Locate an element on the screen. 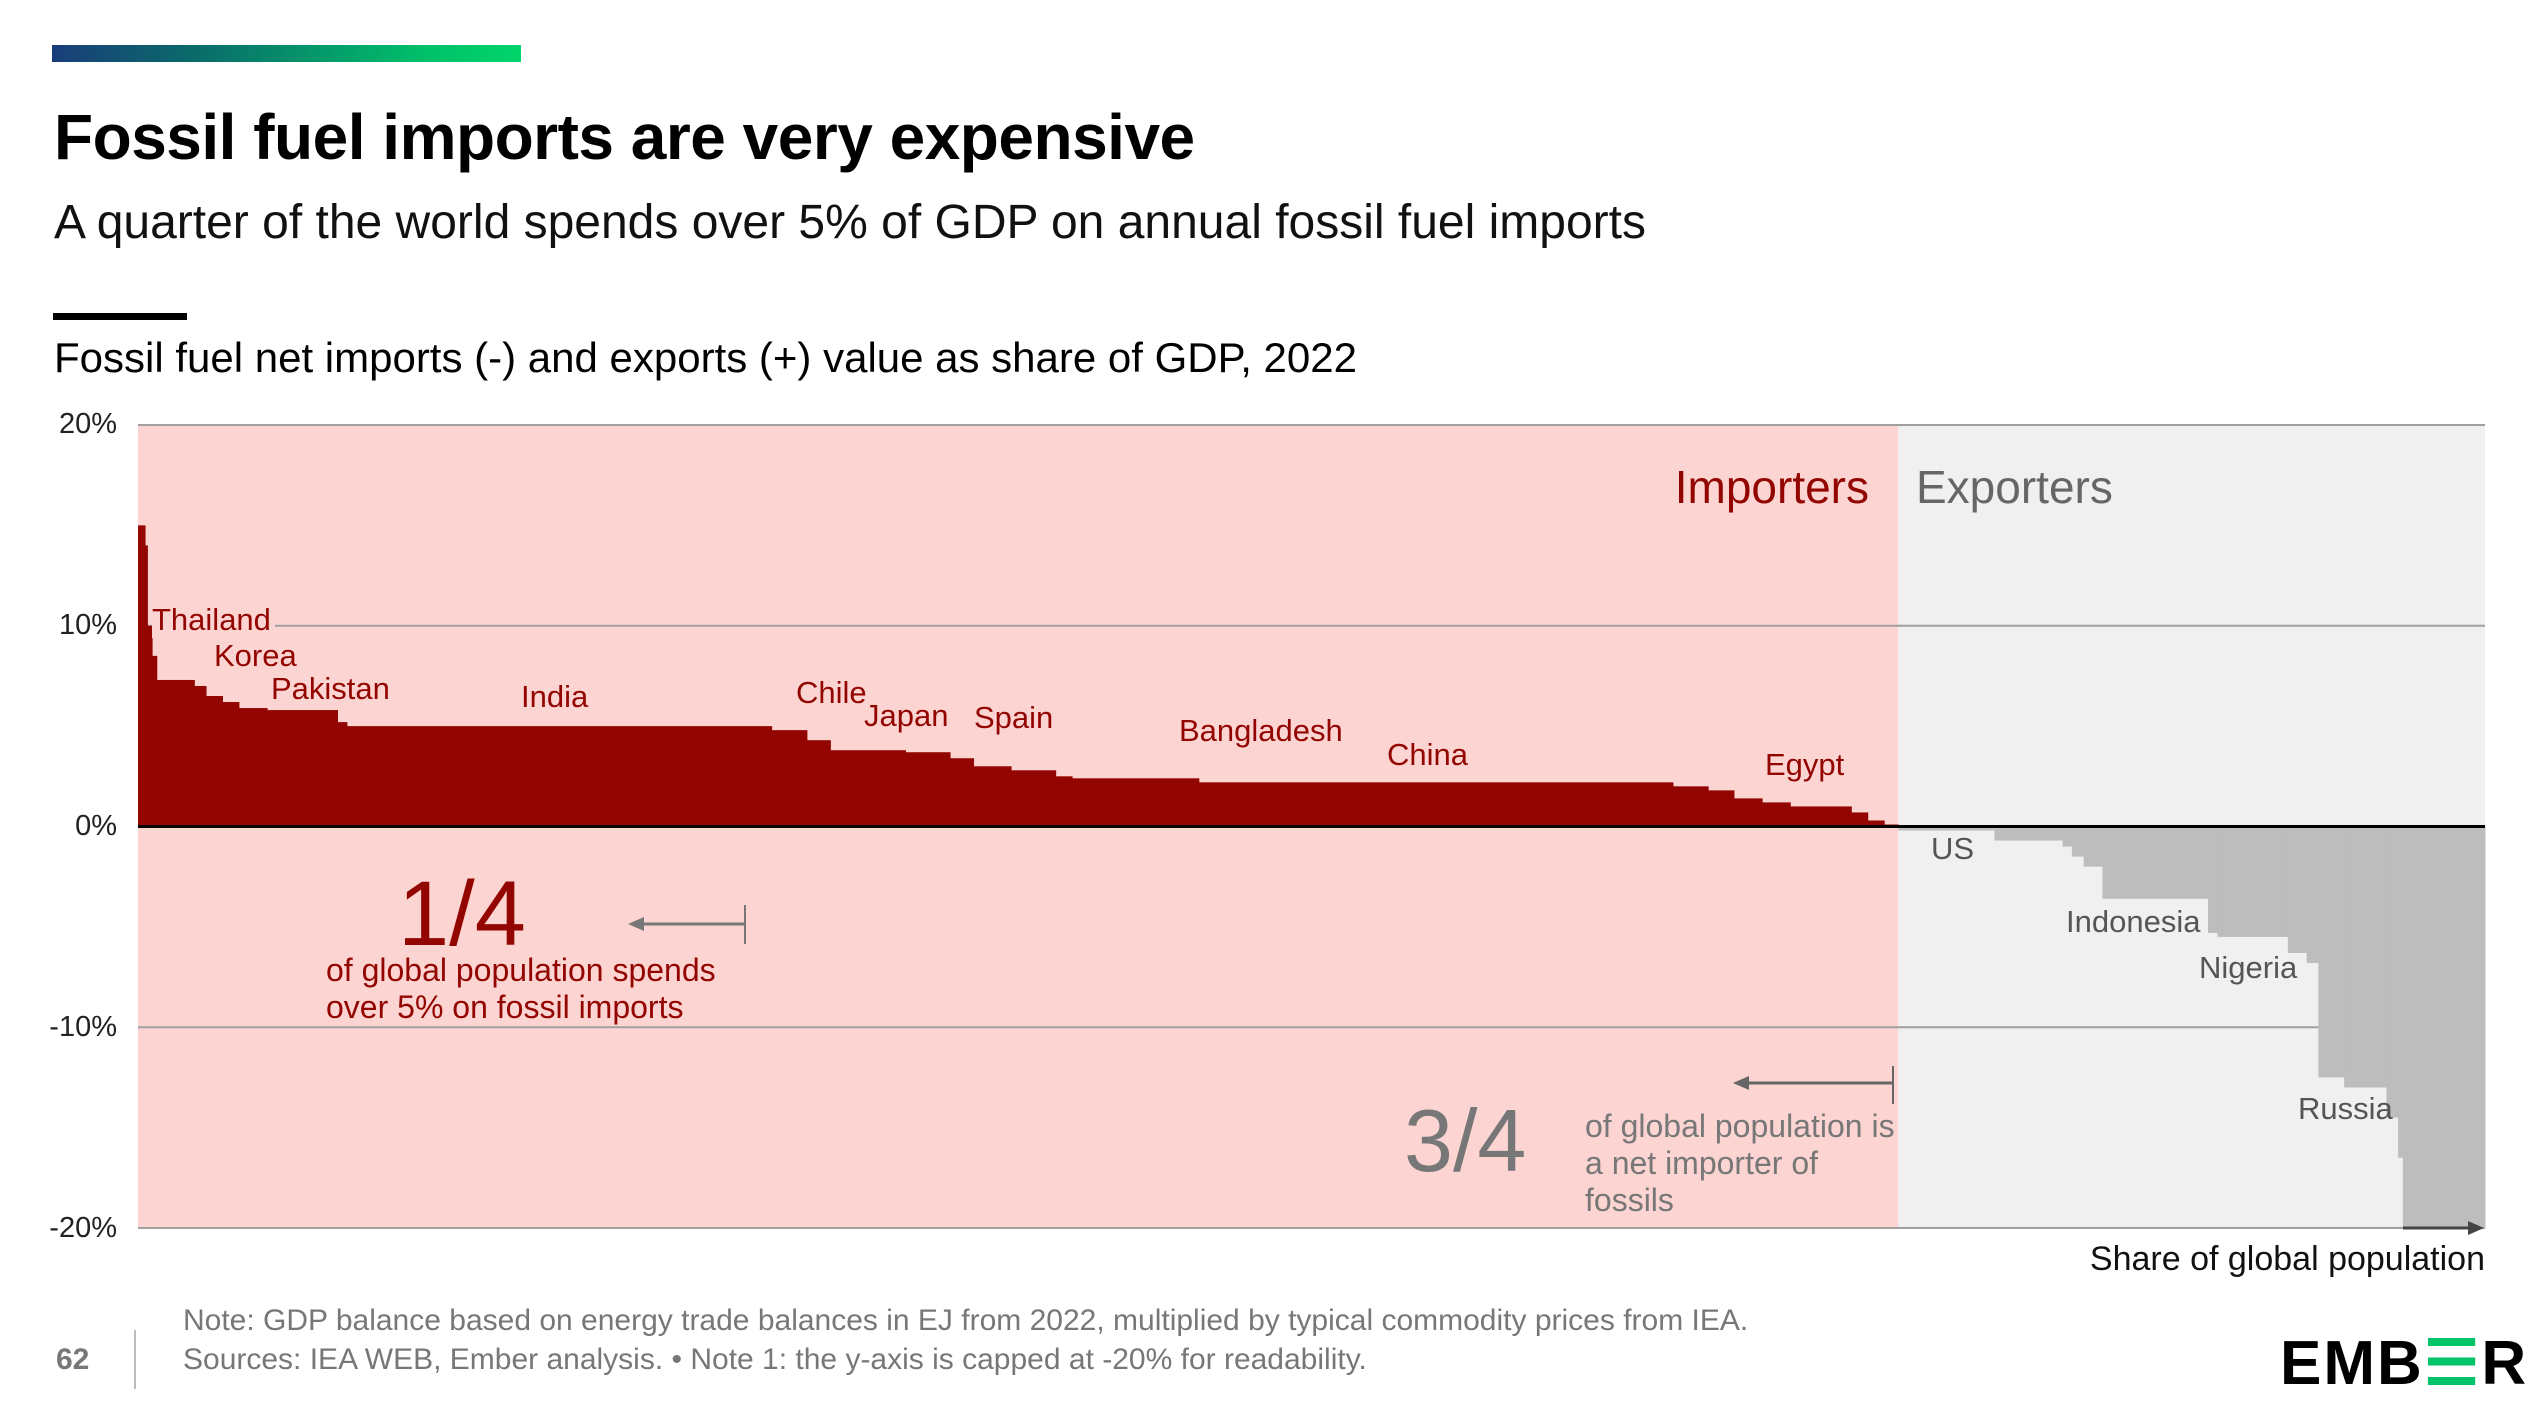 This screenshot has width=2534, height=1412. country-label-us: US is located at coordinates (1953, 848).